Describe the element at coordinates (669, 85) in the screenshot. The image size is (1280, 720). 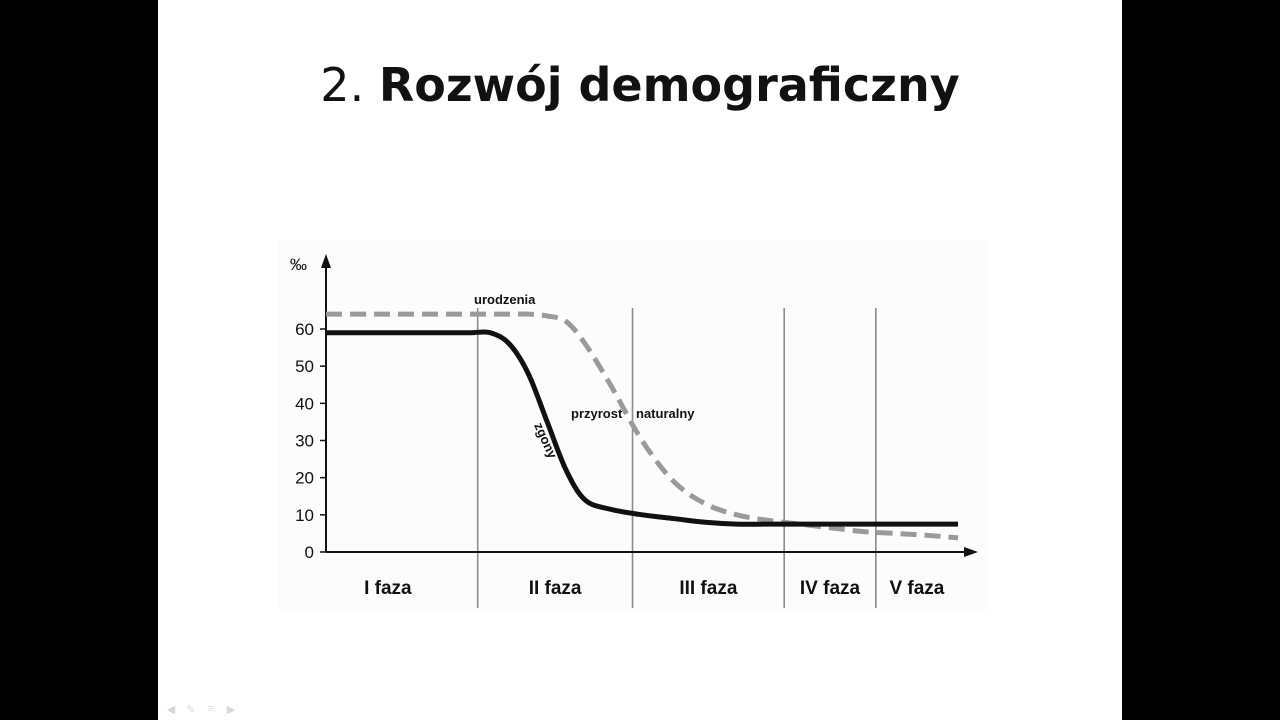
I see `title-text: Rozwój demograficzny` at that location.